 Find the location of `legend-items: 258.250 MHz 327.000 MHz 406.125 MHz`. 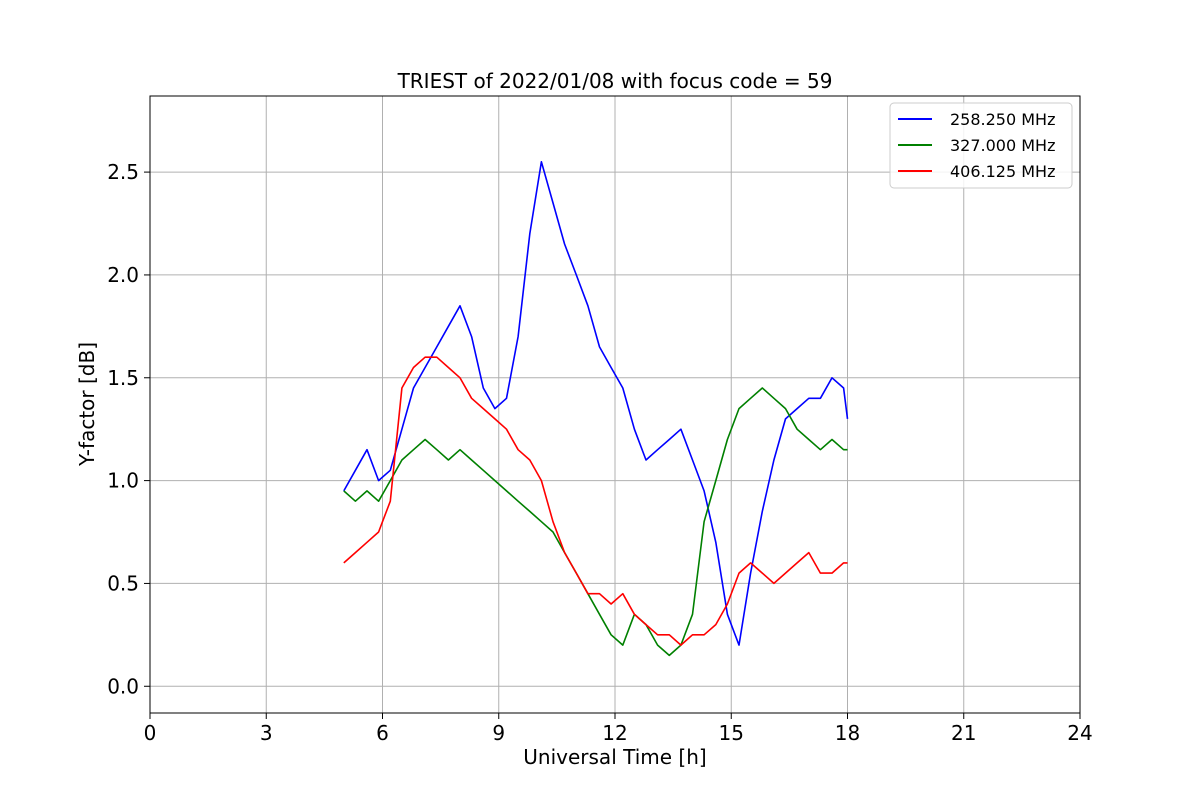

legend-items: 258.250 MHz 327.000 MHz 406.125 MHz is located at coordinates (976, 145).